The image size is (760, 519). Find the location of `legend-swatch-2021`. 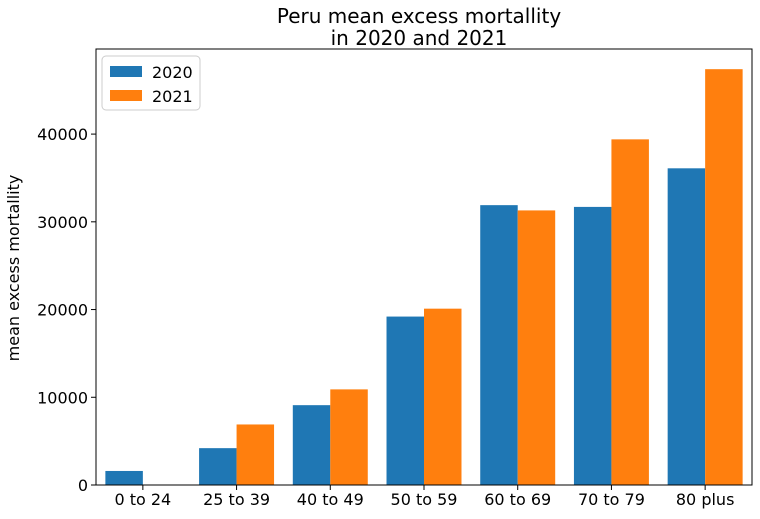

legend-swatch-2021 is located at coordinates (126, 95).